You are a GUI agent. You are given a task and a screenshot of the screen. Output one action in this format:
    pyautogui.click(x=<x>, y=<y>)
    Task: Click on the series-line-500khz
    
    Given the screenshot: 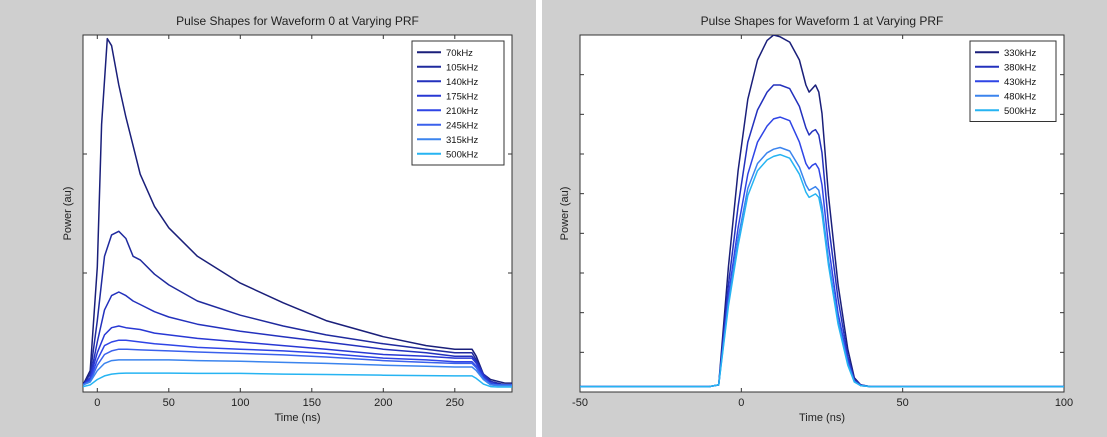 What is the action you would take?
    pyautogui.click(x=297, y=380)
    